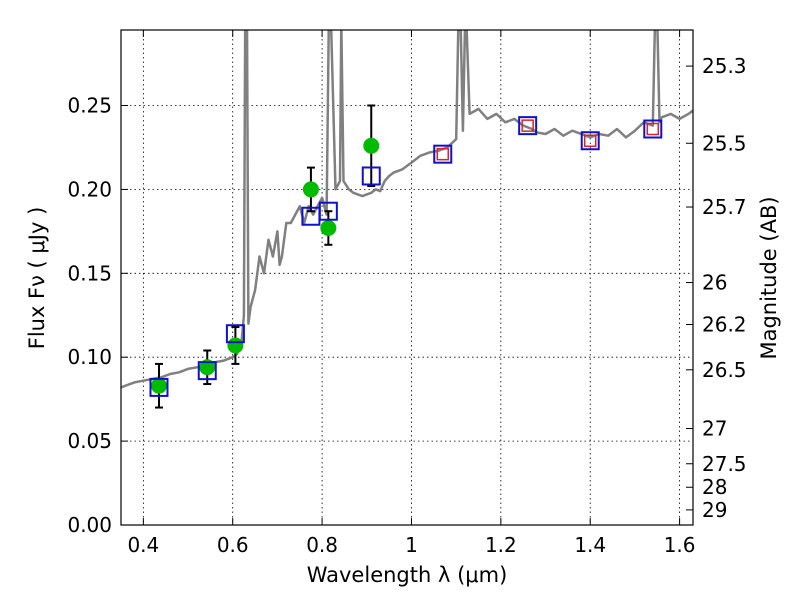 The image size is (800, 600). What do you see at coordinates (233, 545) in the screenshot?
I see `x-tick-label-1: 0.6` at bounding box center [233, 545].